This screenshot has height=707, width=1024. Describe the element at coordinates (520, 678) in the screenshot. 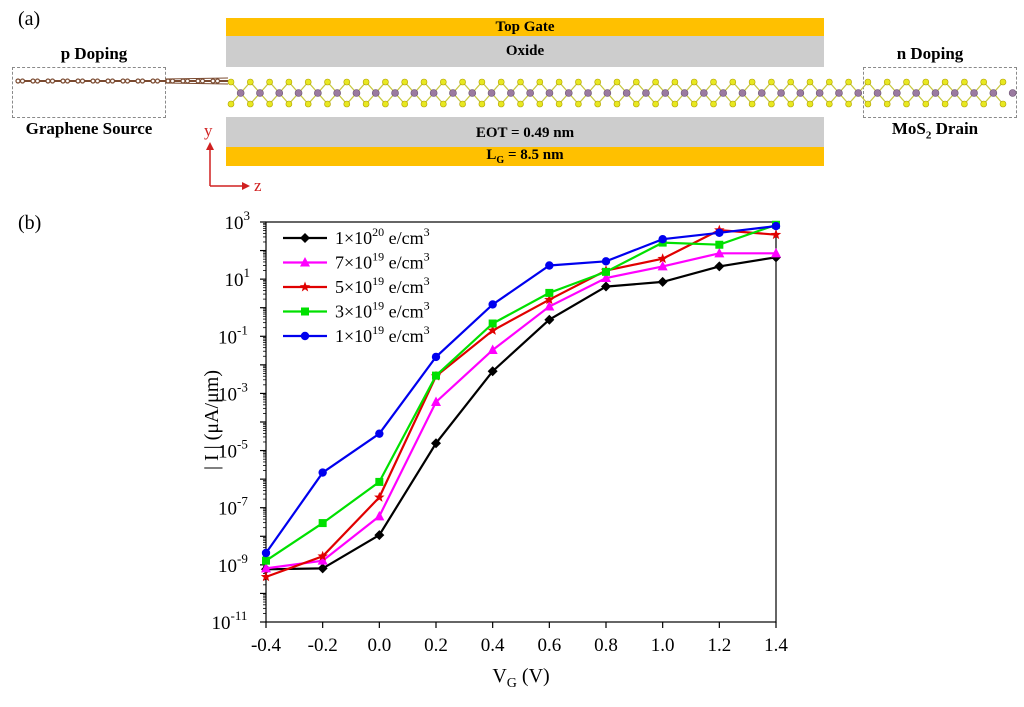

I see `x-axis-label: VG (V)` at that location.